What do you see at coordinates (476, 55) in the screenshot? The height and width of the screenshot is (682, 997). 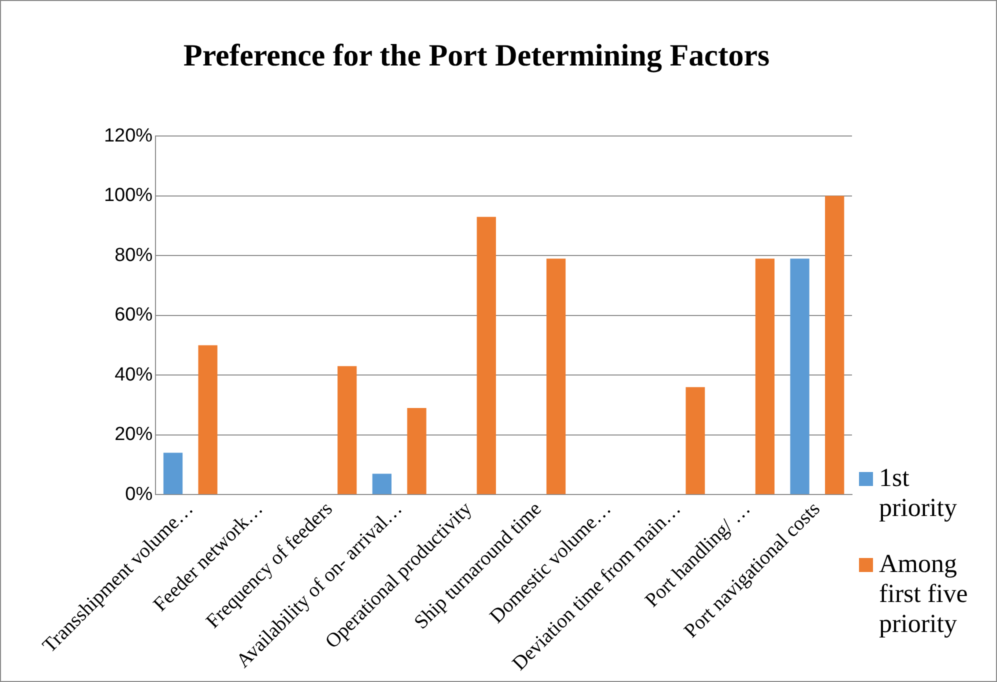 I see `chart-title: Preference for the Port Determining Factors` at bounding box center [476, 55].